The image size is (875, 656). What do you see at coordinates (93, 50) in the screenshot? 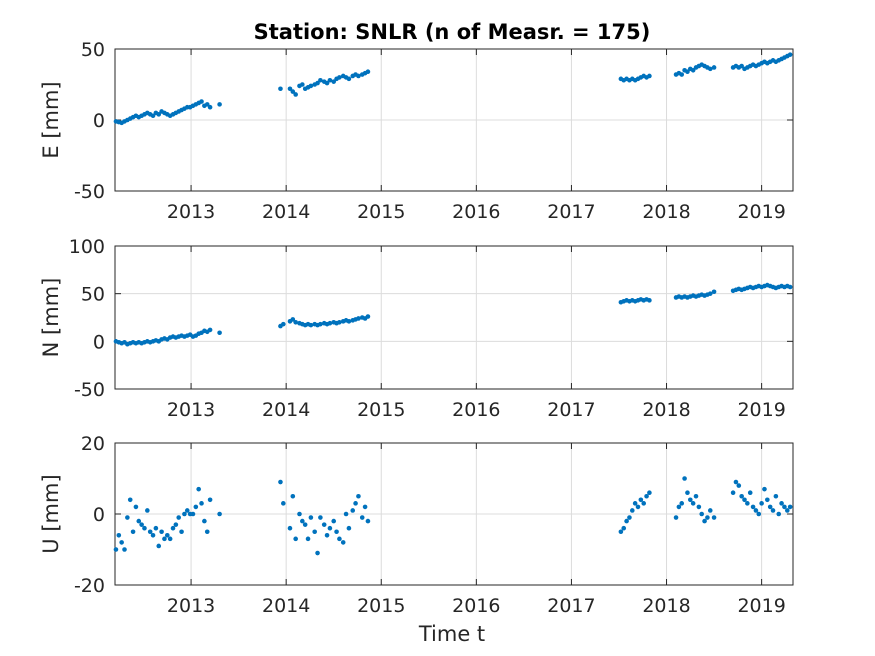
I see `y-tick-label: 50` at bounding box center [93, 50].